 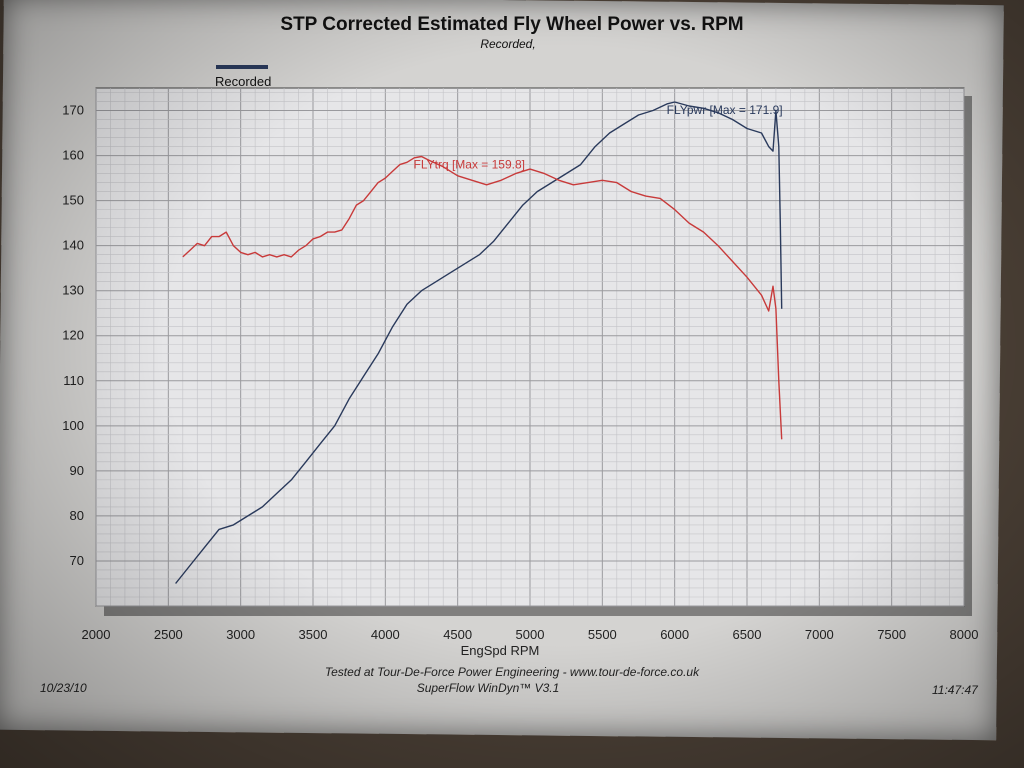 What do you see at coordinates (488, 688) in the screenshot?
I see `footer-software: SuperFlow WinDyn™ V3.1` at bounding box center [488, 688].